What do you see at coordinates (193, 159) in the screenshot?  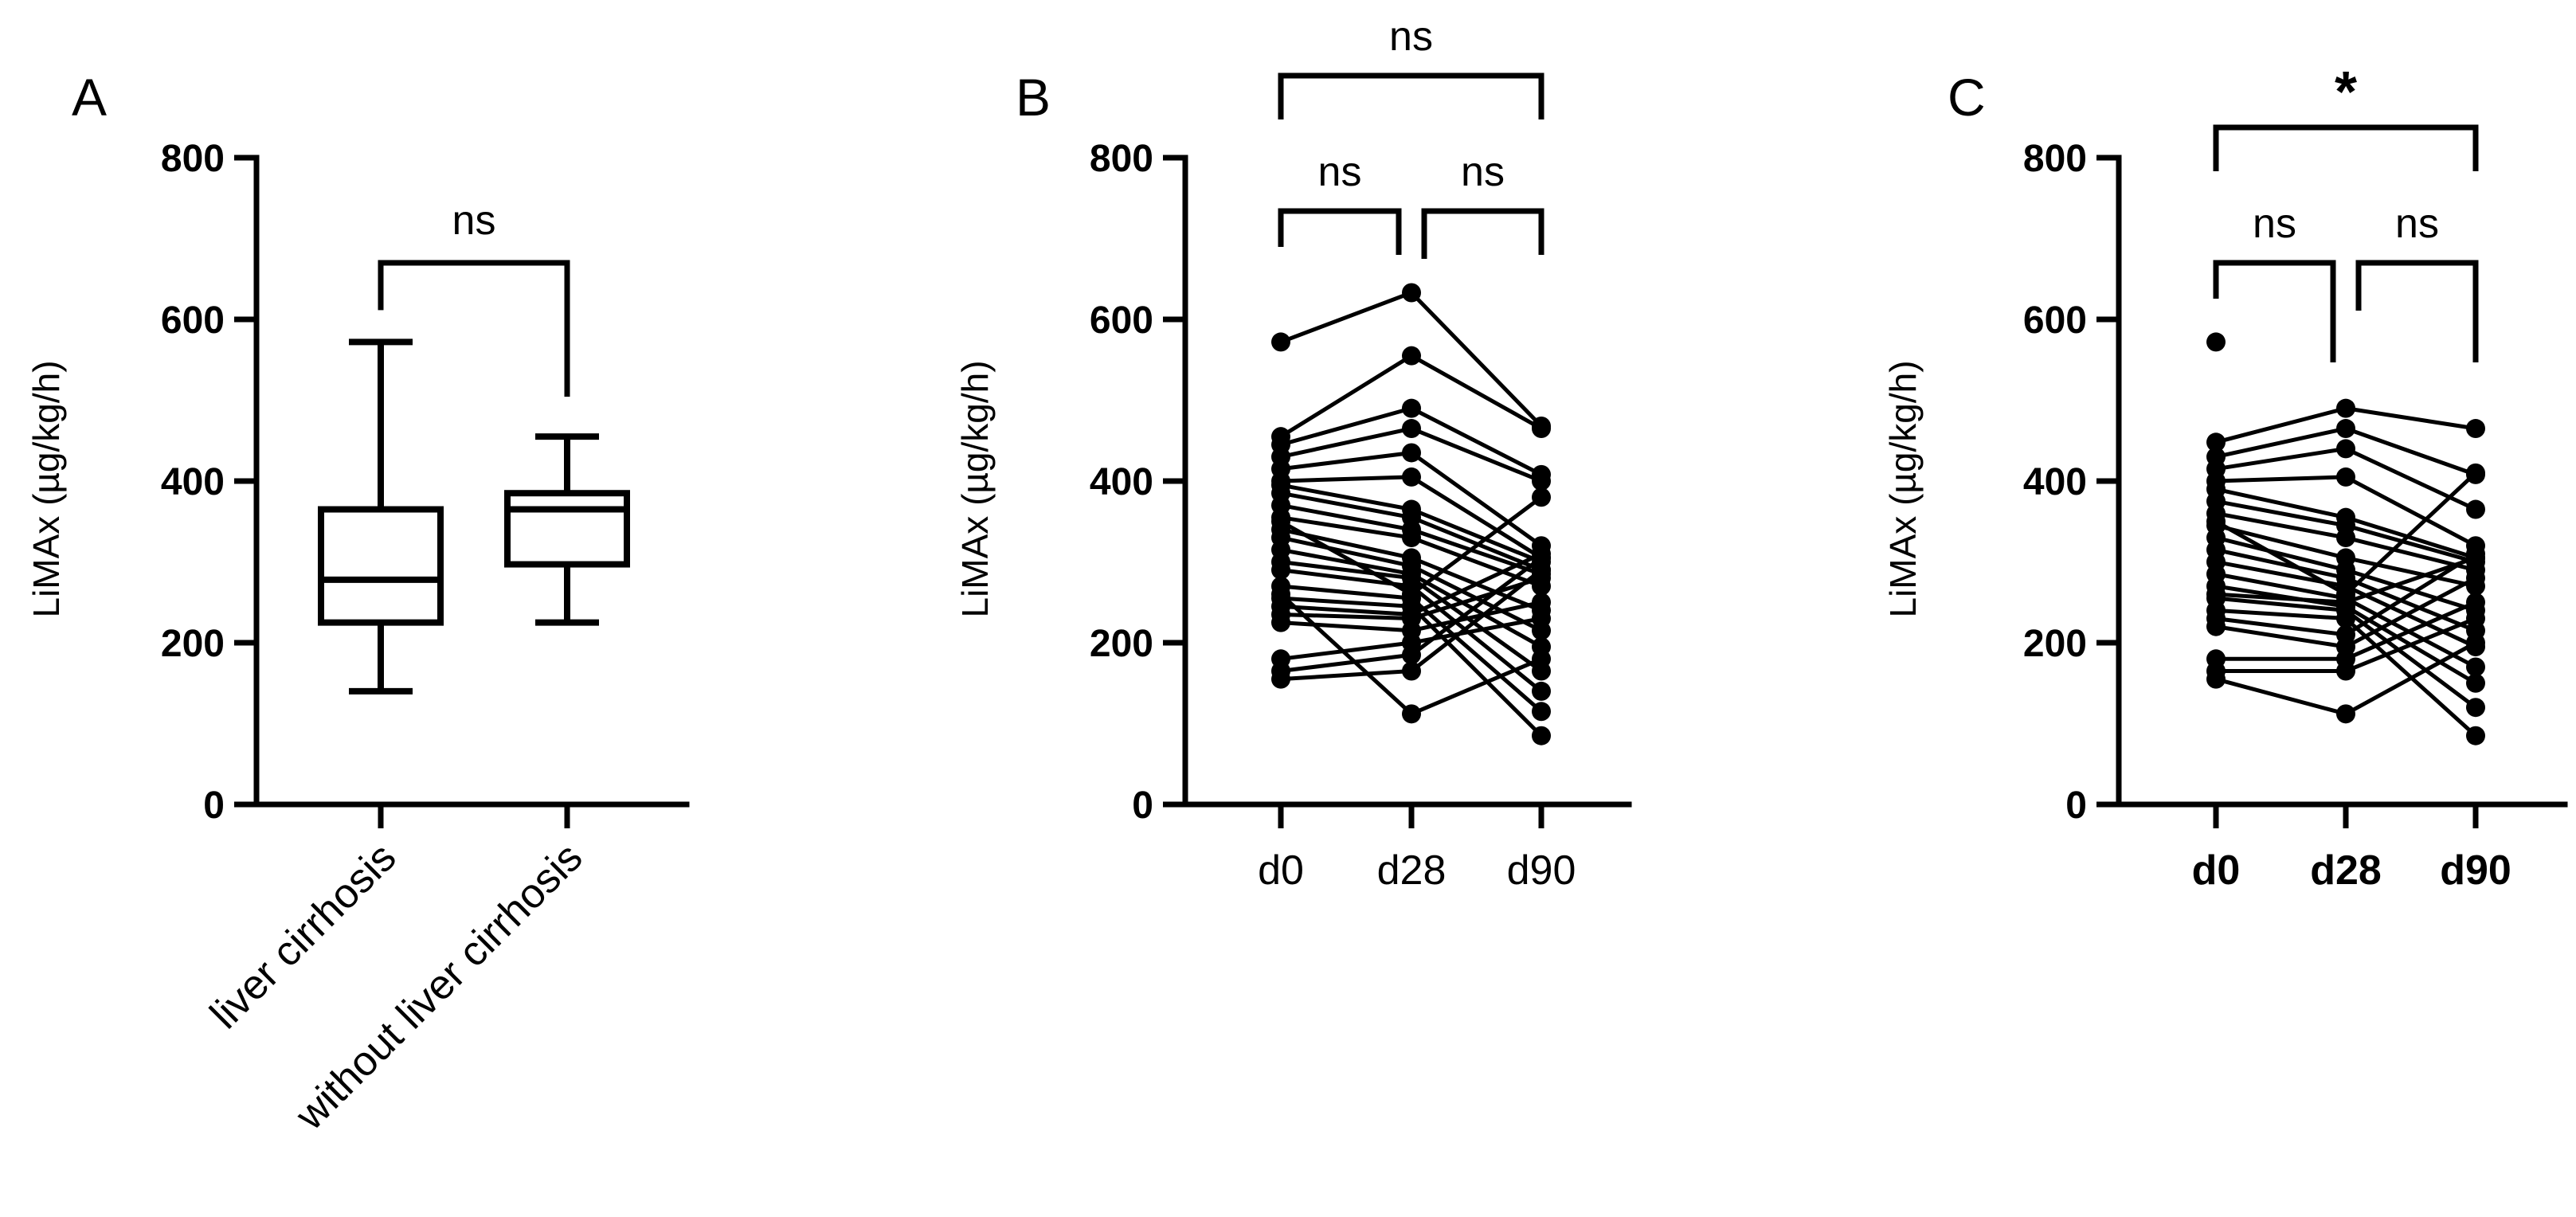 I see `y-tick-label: 800` at bounding box center [193, 159].